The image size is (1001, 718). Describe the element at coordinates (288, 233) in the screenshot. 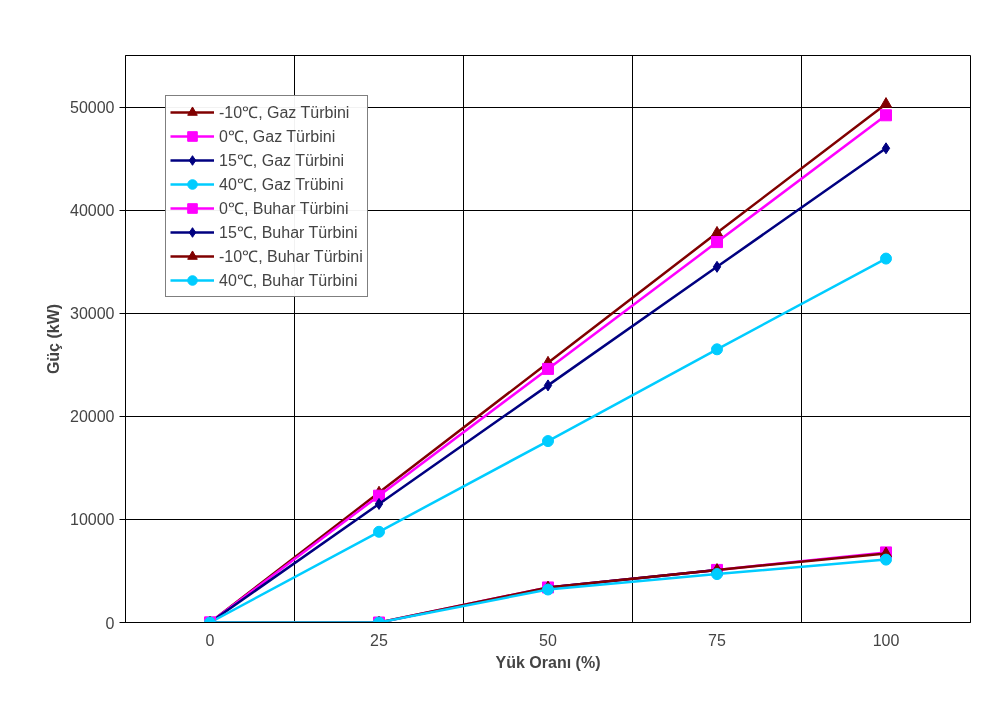

I see `legend-label: 15℃, Buhar Türbini` at that location.